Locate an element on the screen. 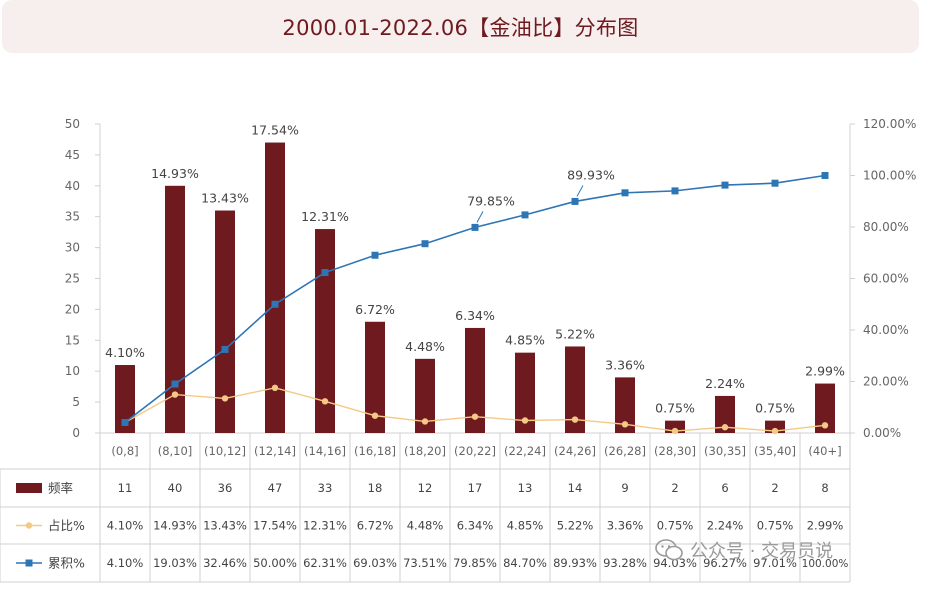 The height and width of the screenshot is (589, 931). table-cell: 2.24% is located at coordinates (725, 526).